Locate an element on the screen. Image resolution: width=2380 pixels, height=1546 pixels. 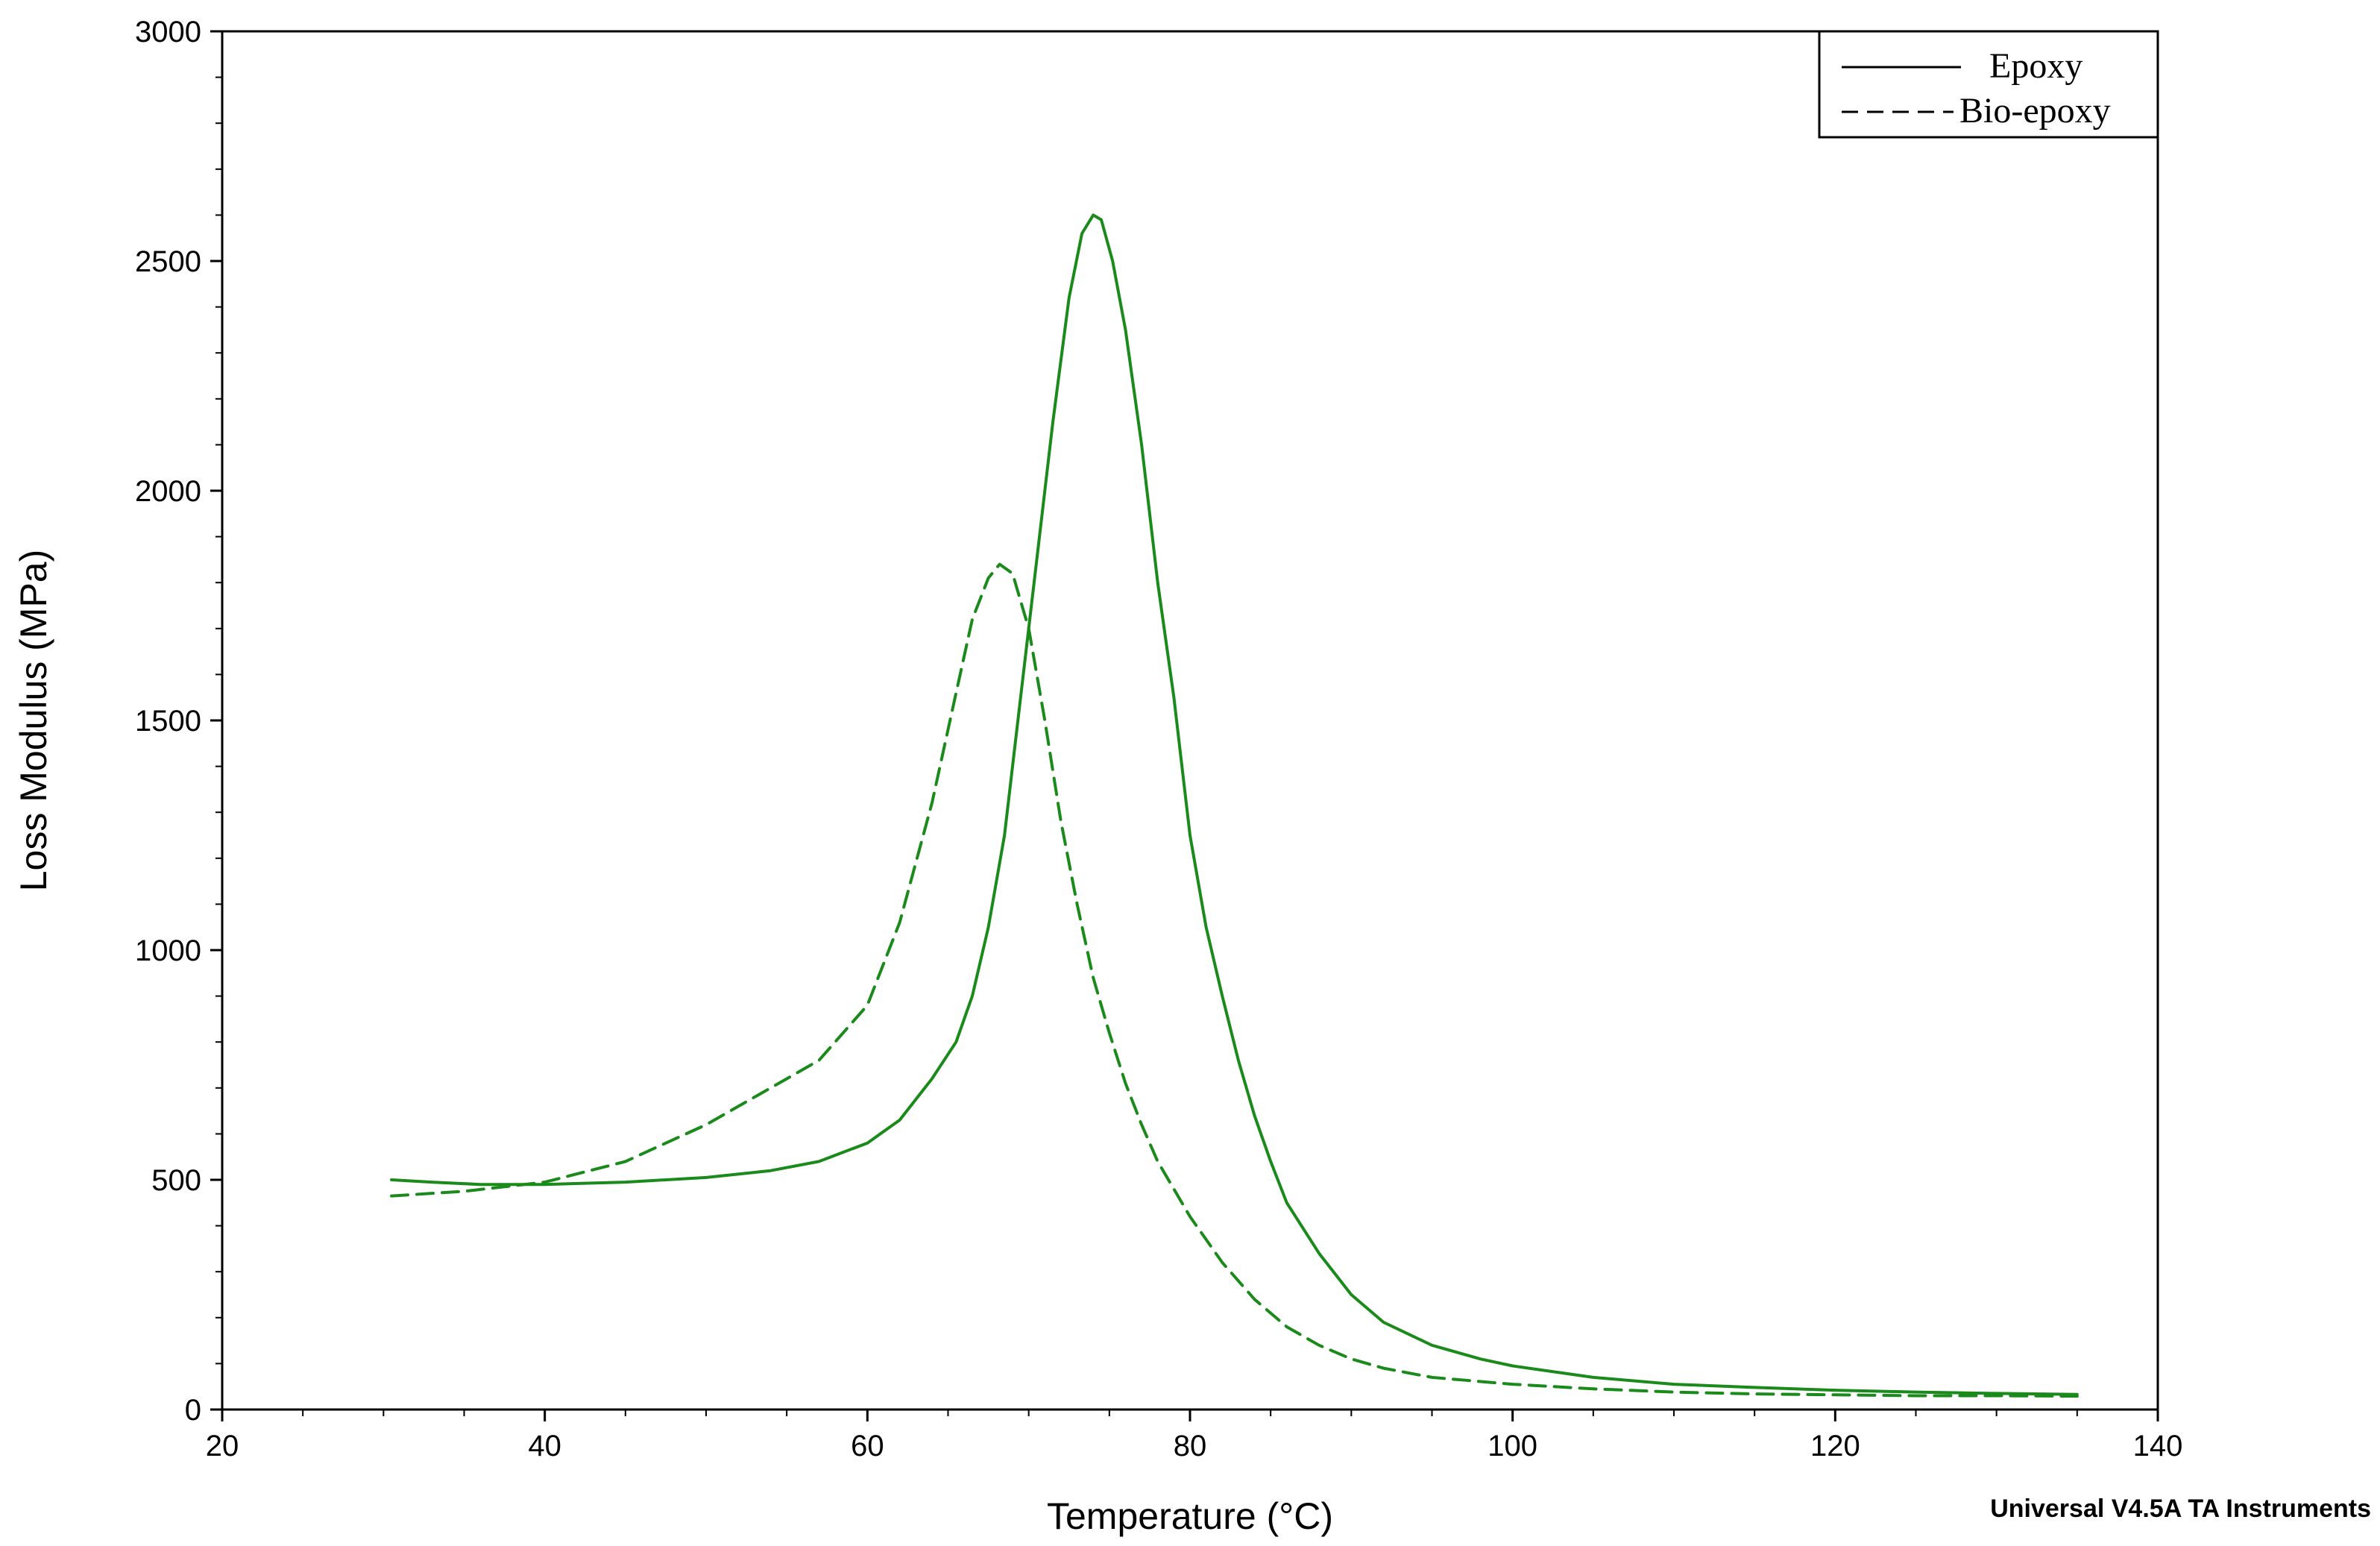
x-tick-label: 120 is located at coordinates (1835, 1446).